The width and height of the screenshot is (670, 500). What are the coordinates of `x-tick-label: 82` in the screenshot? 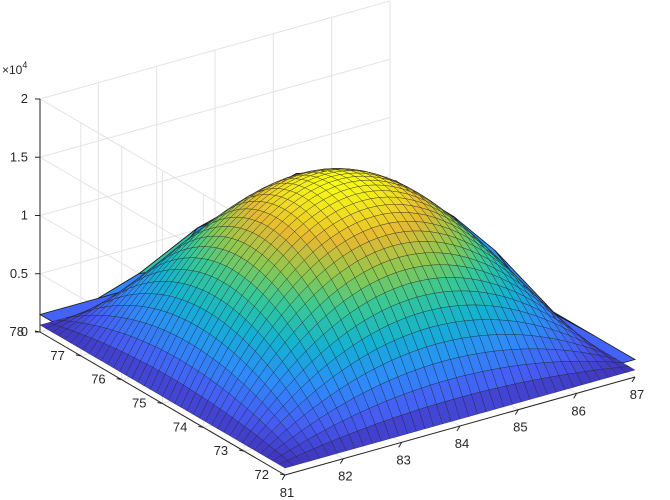 It's located at (345, 476).